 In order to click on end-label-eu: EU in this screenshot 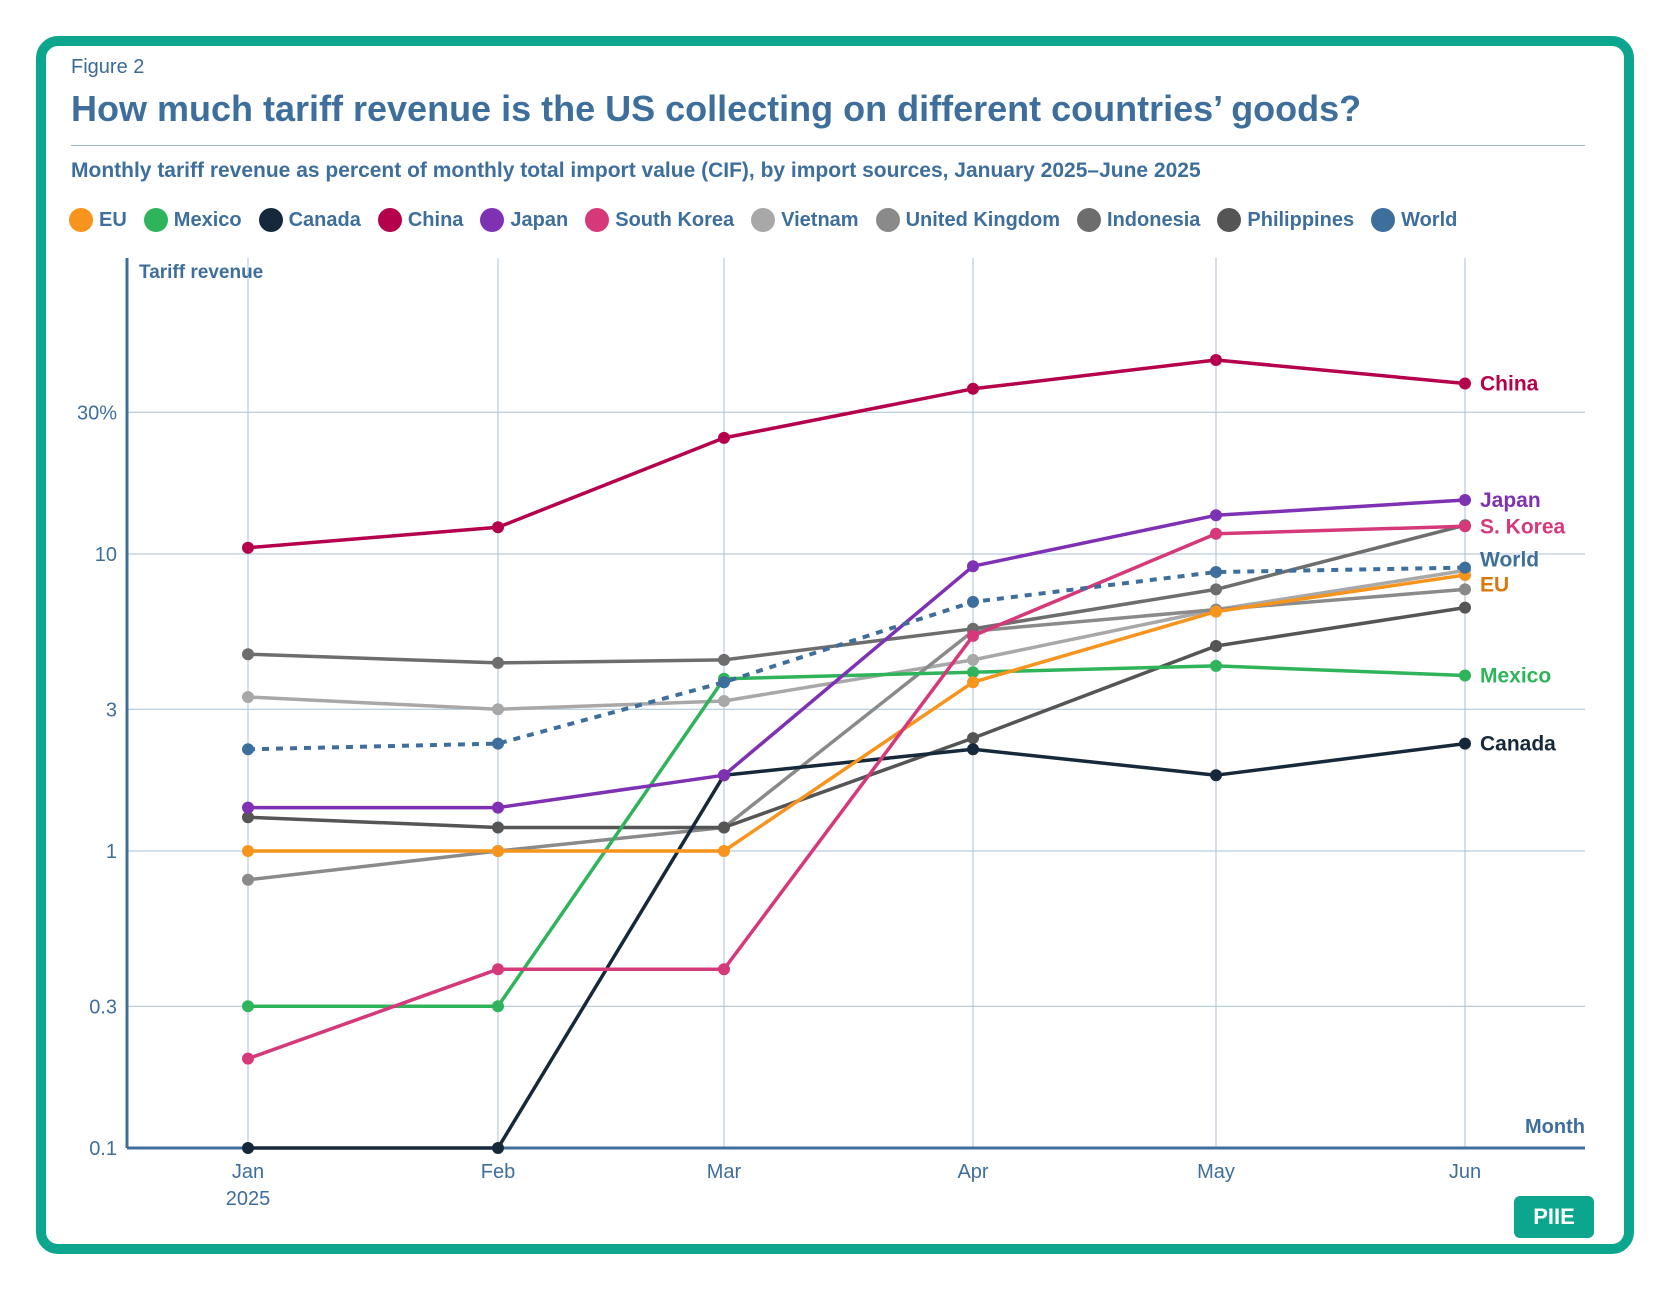, I will do `click(1494, 584)`.